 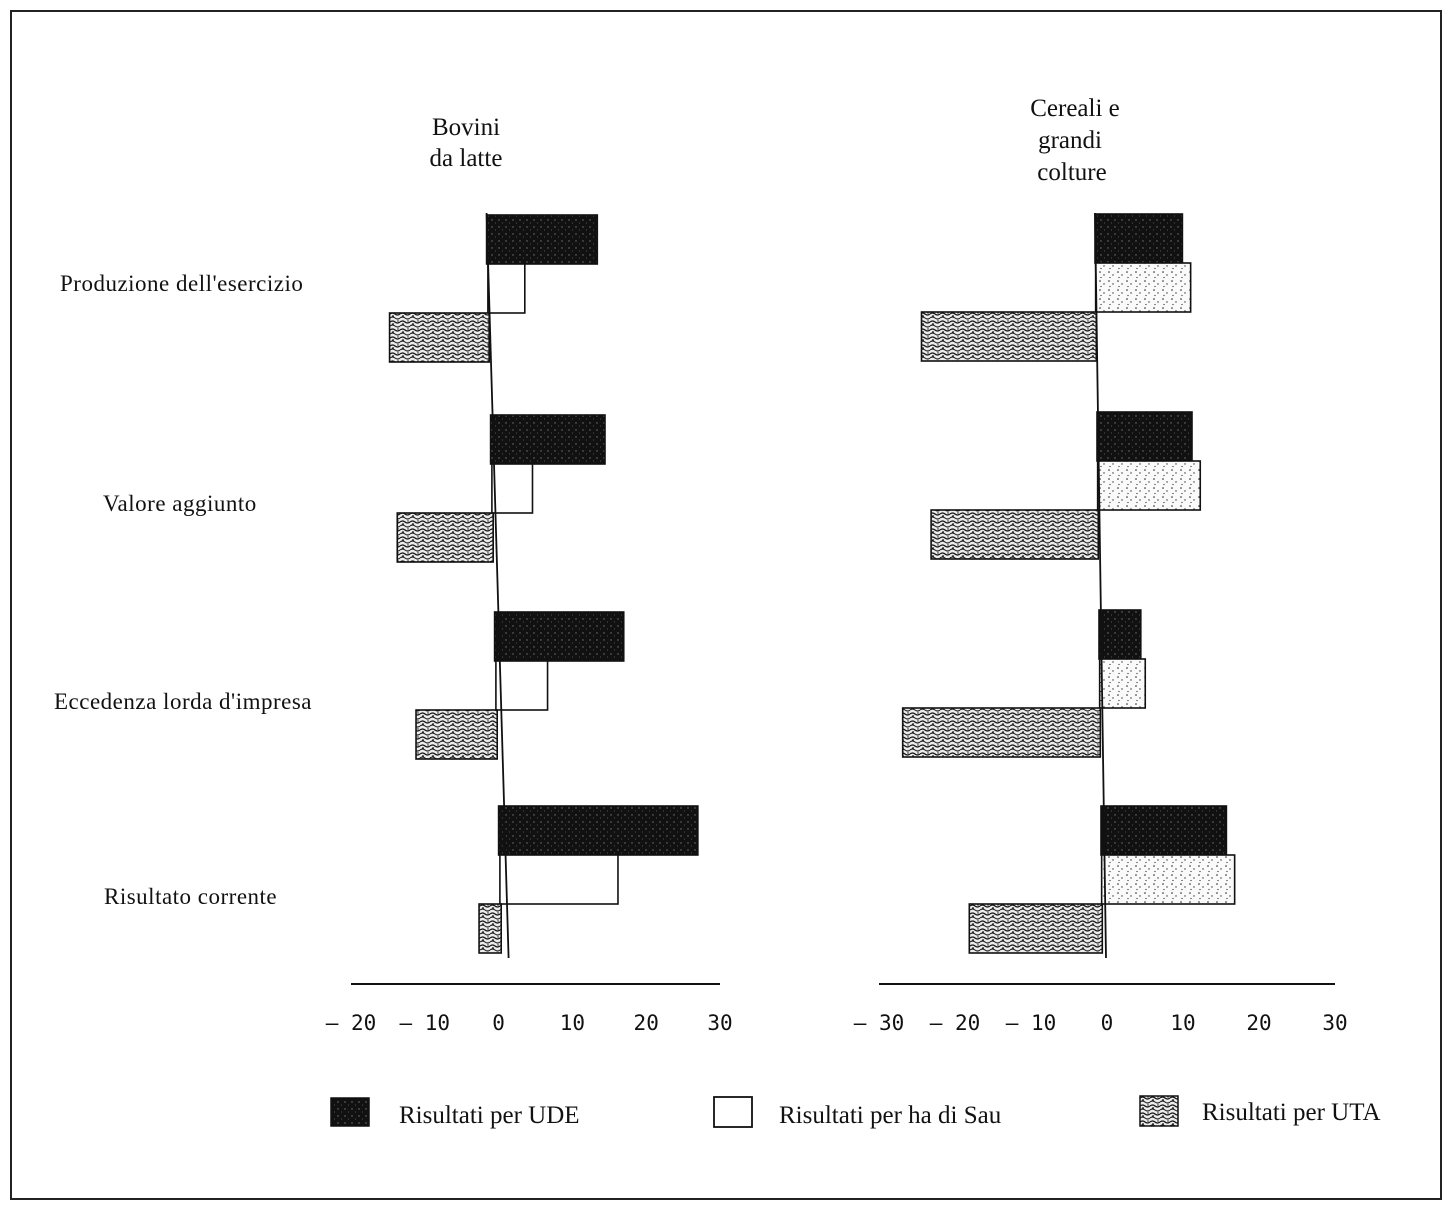 What do you see at coordinates (1075, 108) in the screenshot?
I see `panel-title-line: Cereali e` at bounding box center [1075, 108].